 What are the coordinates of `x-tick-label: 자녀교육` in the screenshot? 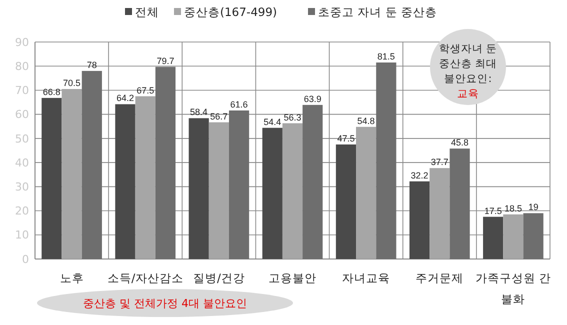 It's located at (366, 278).